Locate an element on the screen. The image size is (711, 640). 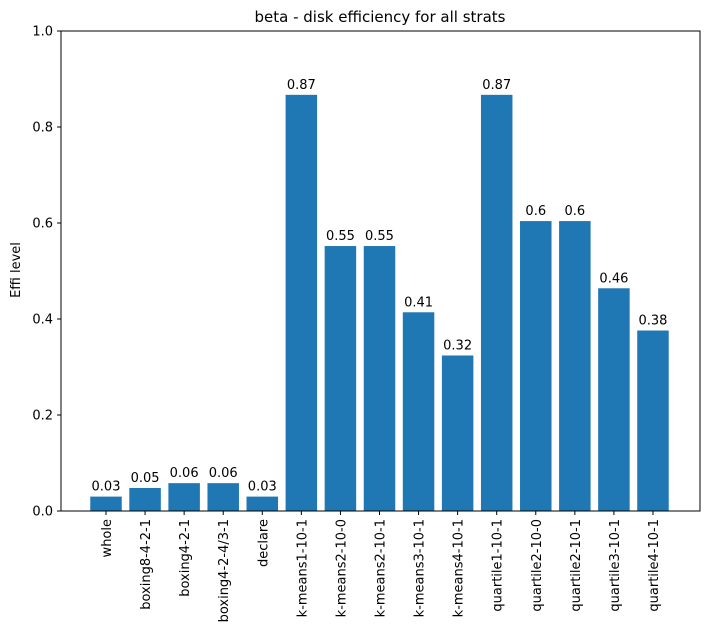
x-tick-label: quartile4-10-1 is located at coordinates (654, 565).